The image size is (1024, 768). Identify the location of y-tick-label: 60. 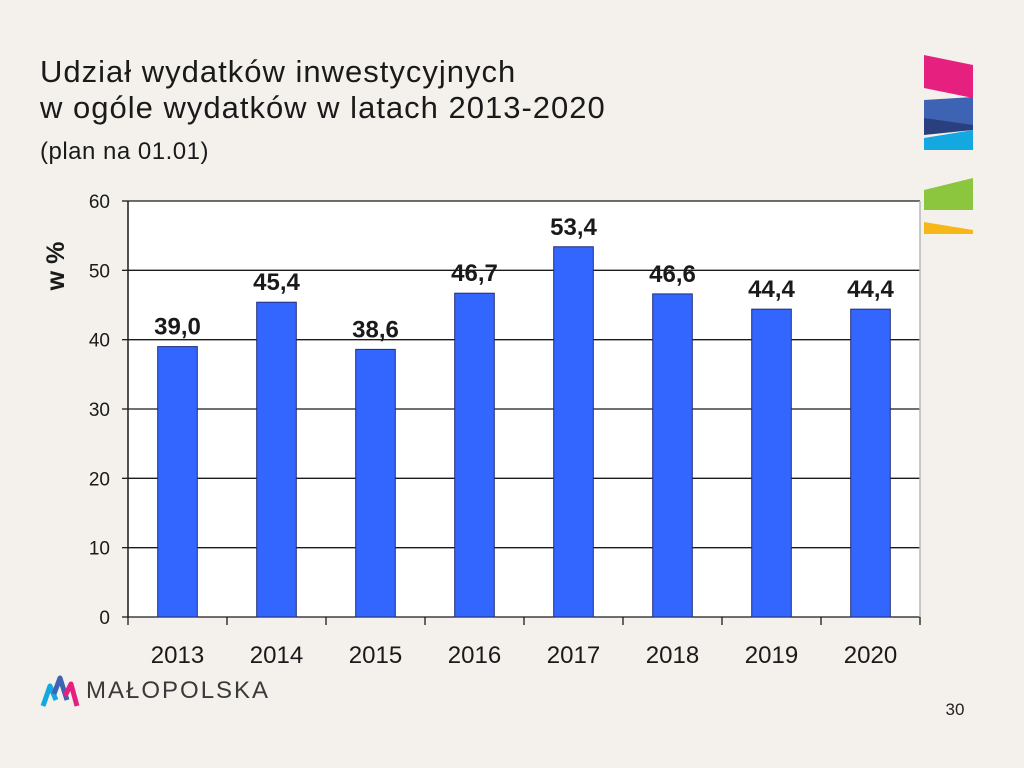
(99, 202).